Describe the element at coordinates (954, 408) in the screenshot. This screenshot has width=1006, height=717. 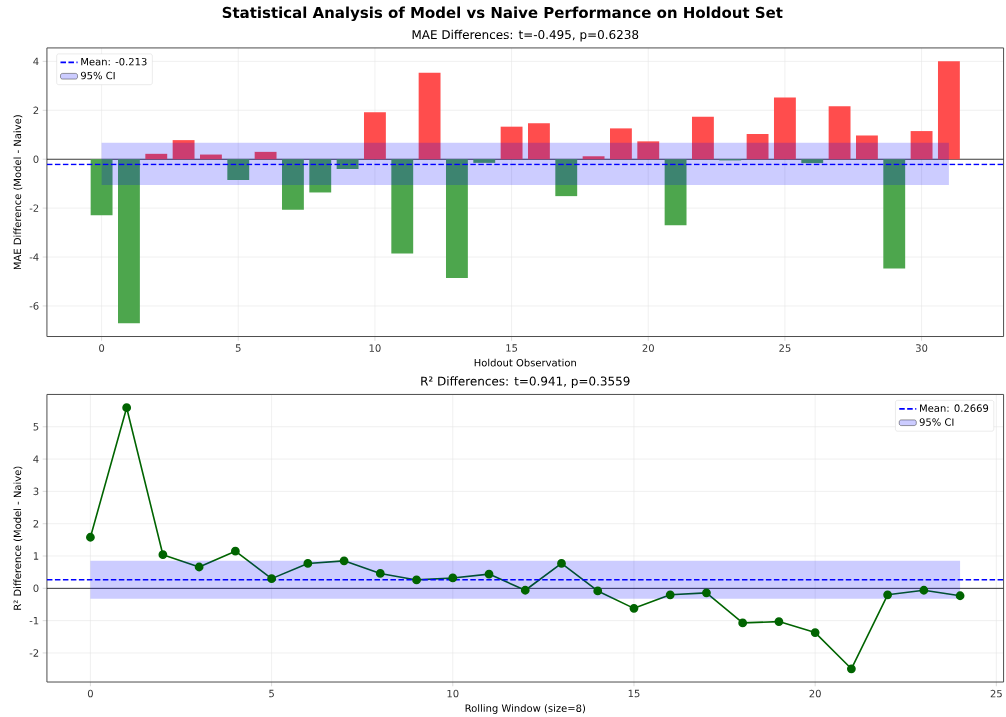
I see `legend-label: Mean: 0.2669` at that location.